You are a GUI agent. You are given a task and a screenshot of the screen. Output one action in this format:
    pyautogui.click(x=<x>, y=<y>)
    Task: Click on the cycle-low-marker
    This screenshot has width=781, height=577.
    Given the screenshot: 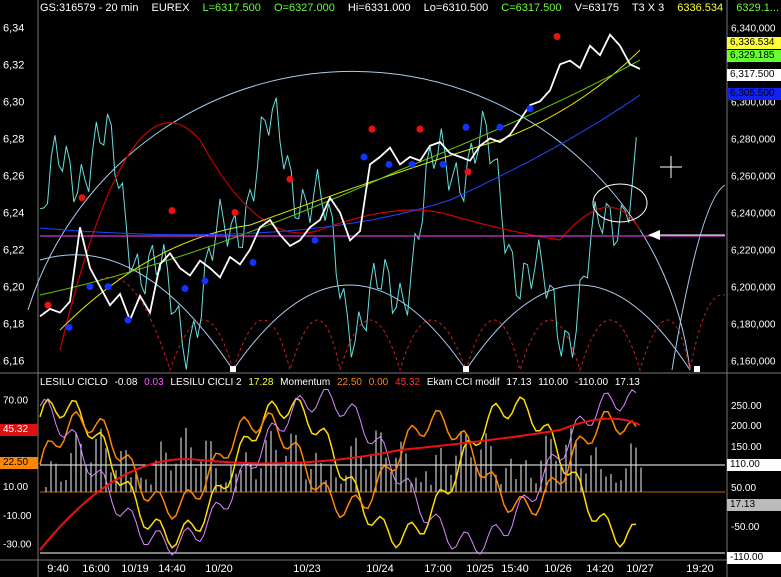 What is the action you would take?
    pyautogui.click(x=697, y=369)
    